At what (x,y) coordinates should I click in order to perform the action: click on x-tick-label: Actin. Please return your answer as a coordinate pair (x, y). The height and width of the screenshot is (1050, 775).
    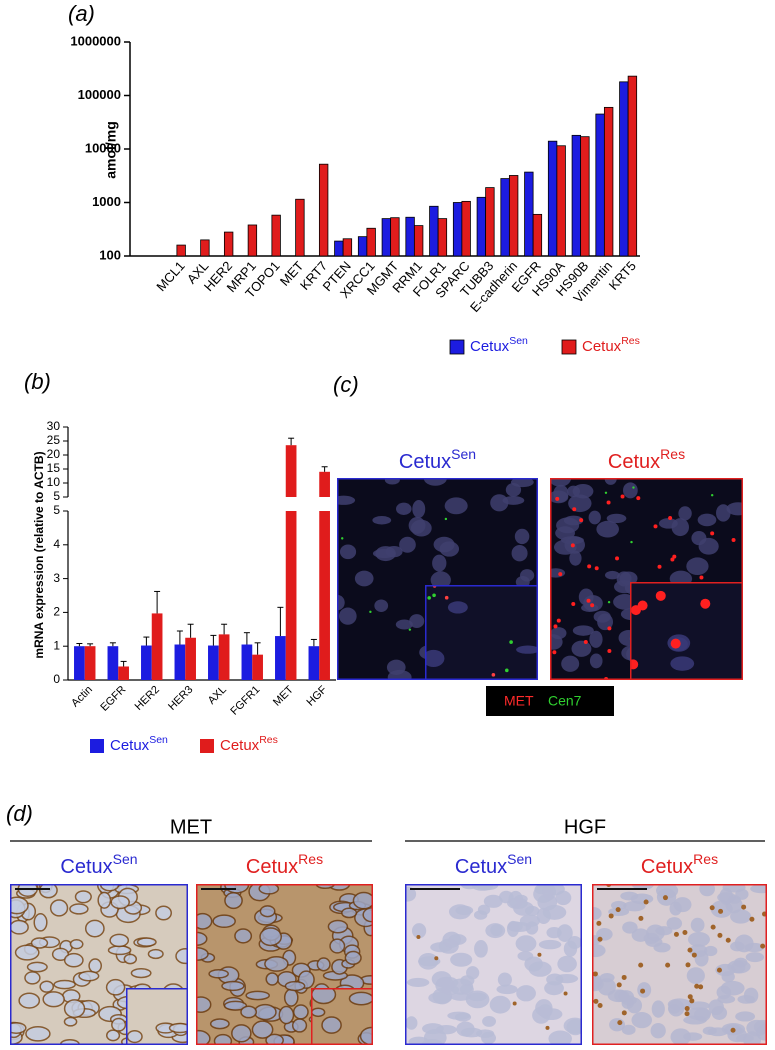
    Looking at the image, I should click on (82, 697).